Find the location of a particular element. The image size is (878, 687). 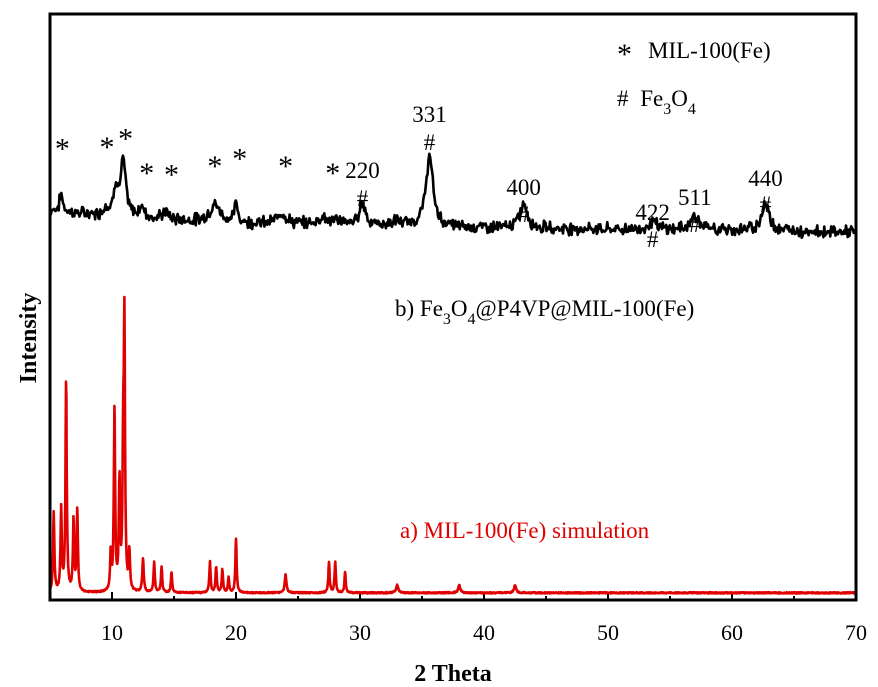

legend-mil100-label: MIL-100(Fe) is located at coordinates (709, 50).